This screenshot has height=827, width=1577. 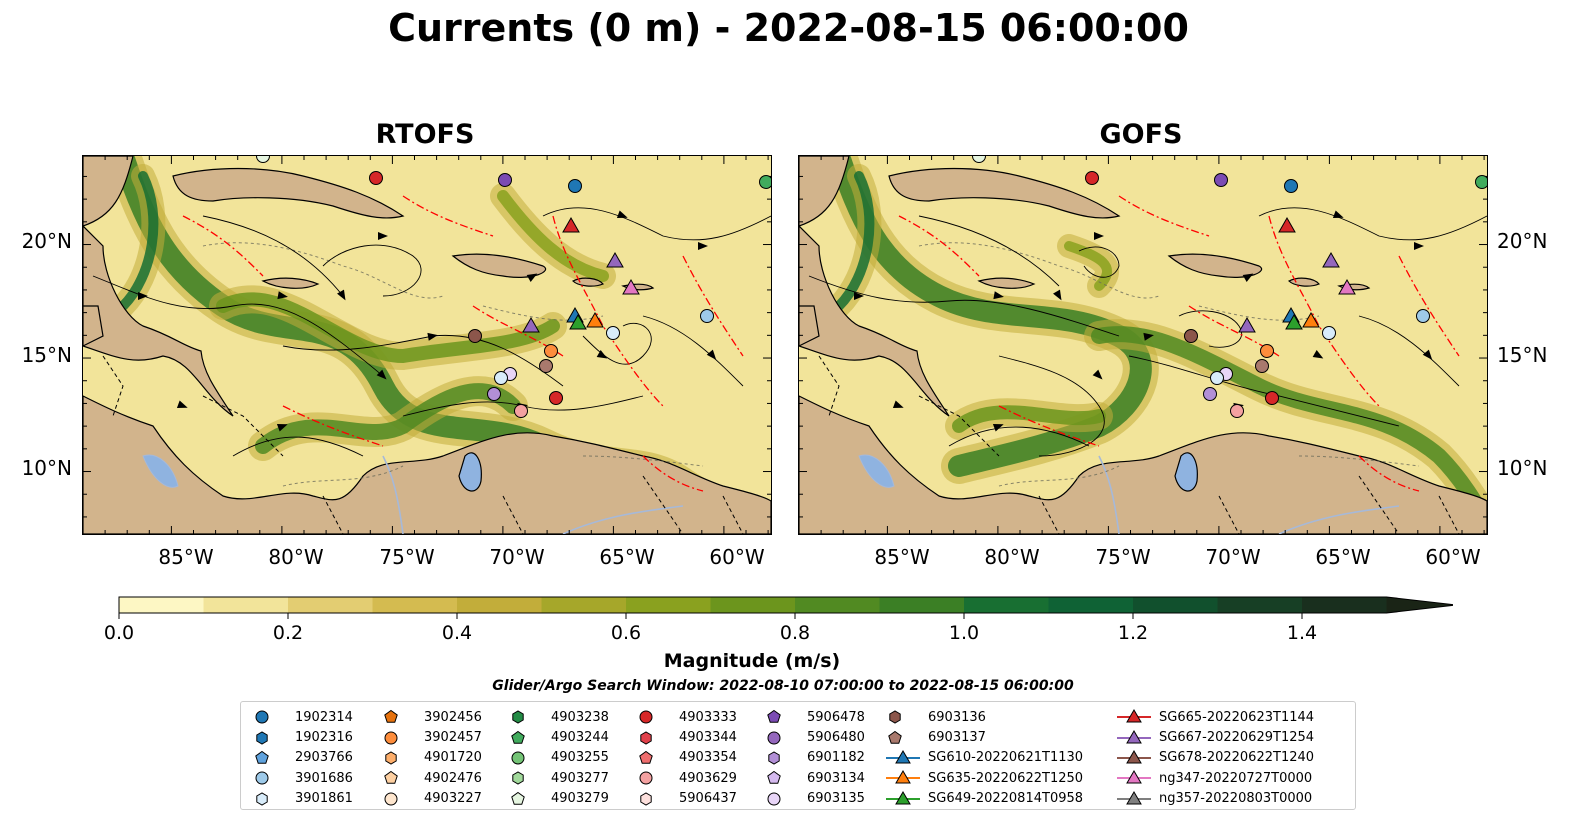 What do you see at coordinates (580, 758) in the screenshot?
I see `legend-label: 4903255` at bounding box center [580, 758].